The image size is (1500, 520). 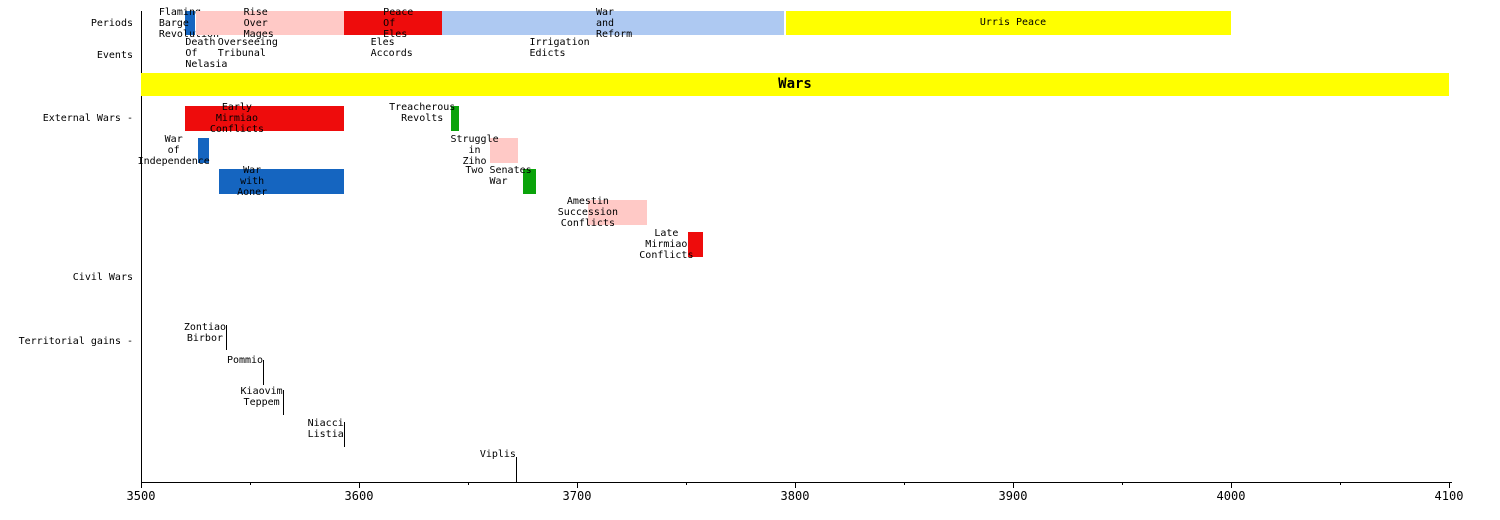 I want to click on external-war-label: Treacherous Revolts, so click(x=422, y=113).